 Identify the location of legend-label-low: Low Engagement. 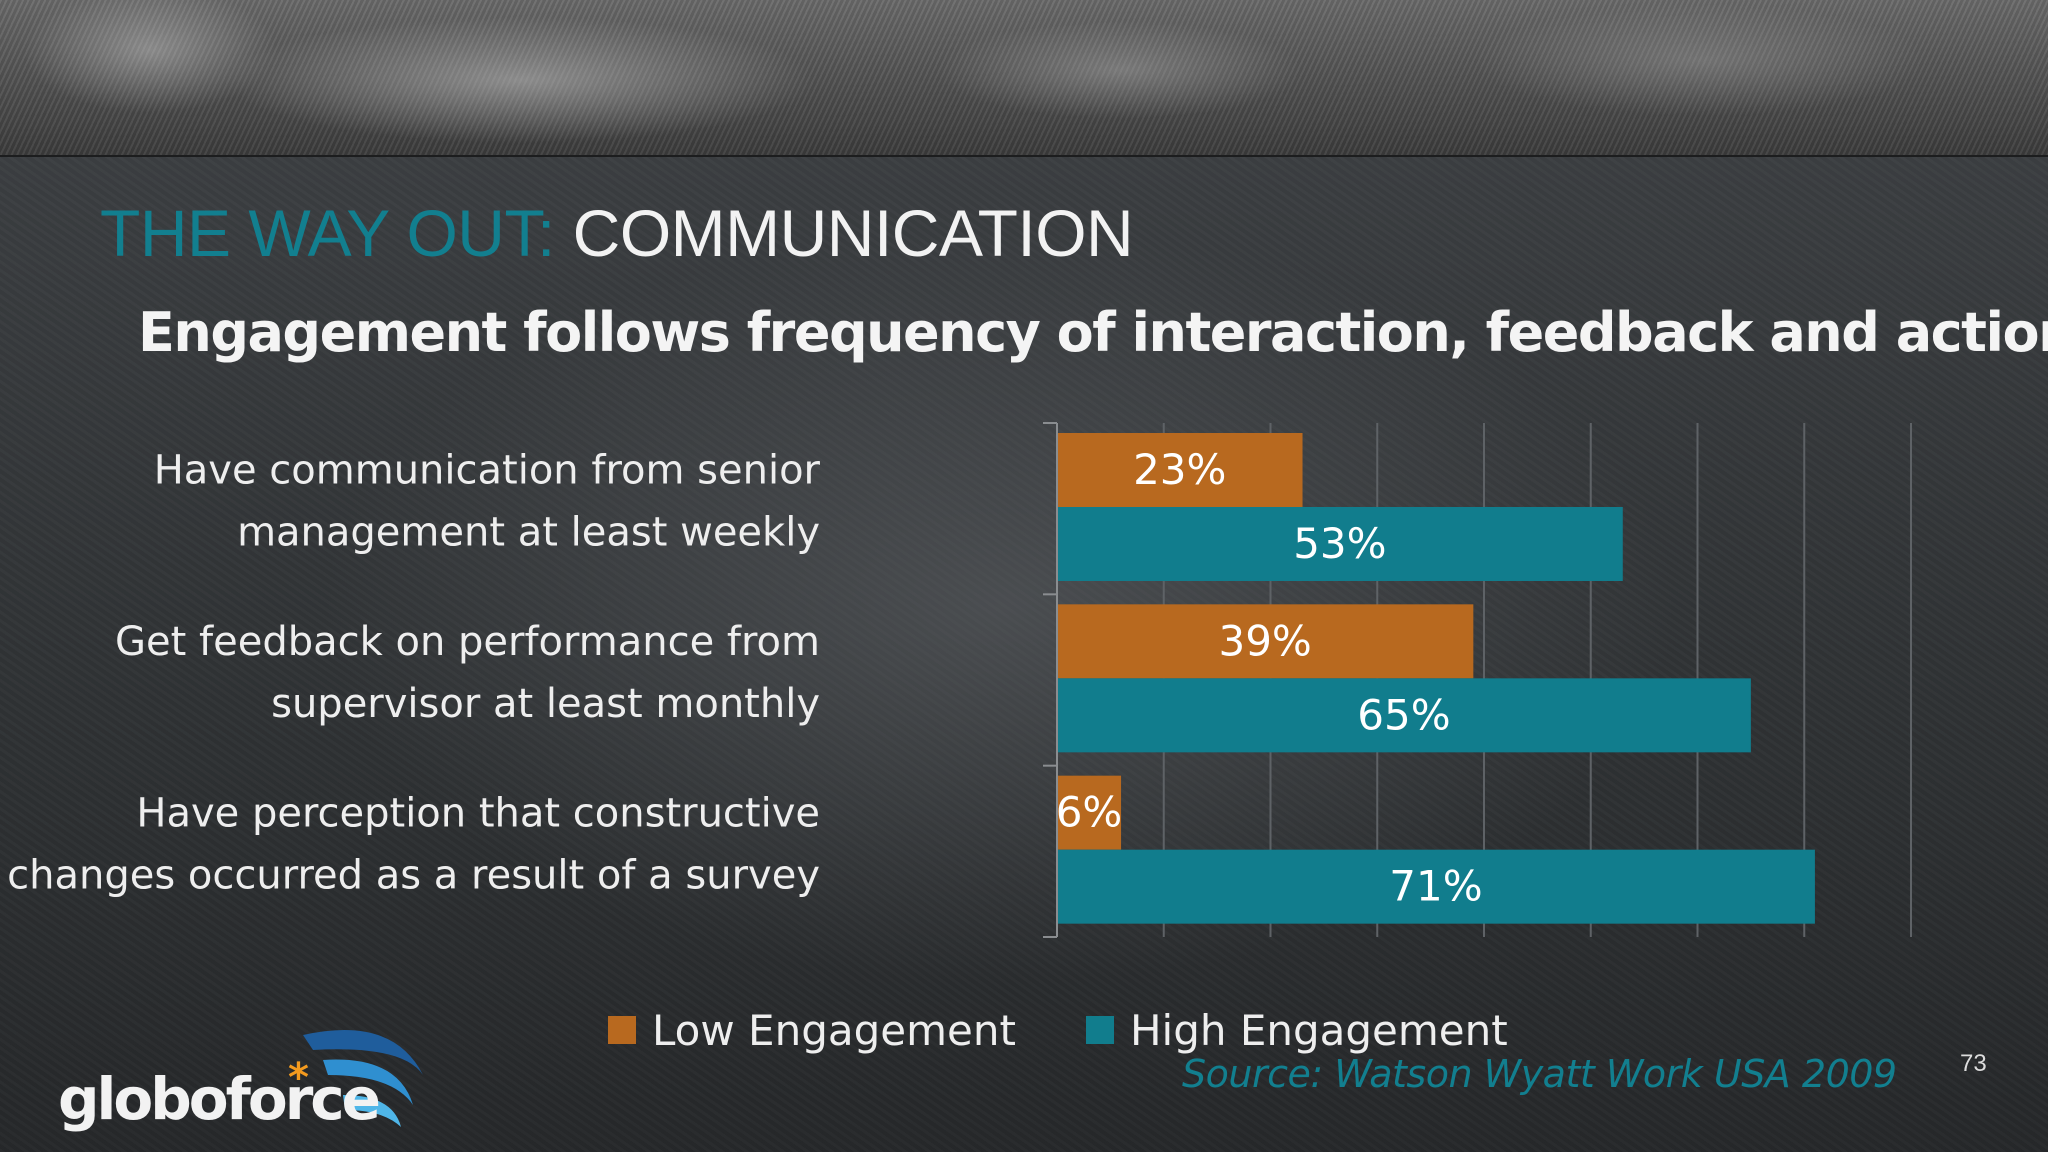
(834, 1030).